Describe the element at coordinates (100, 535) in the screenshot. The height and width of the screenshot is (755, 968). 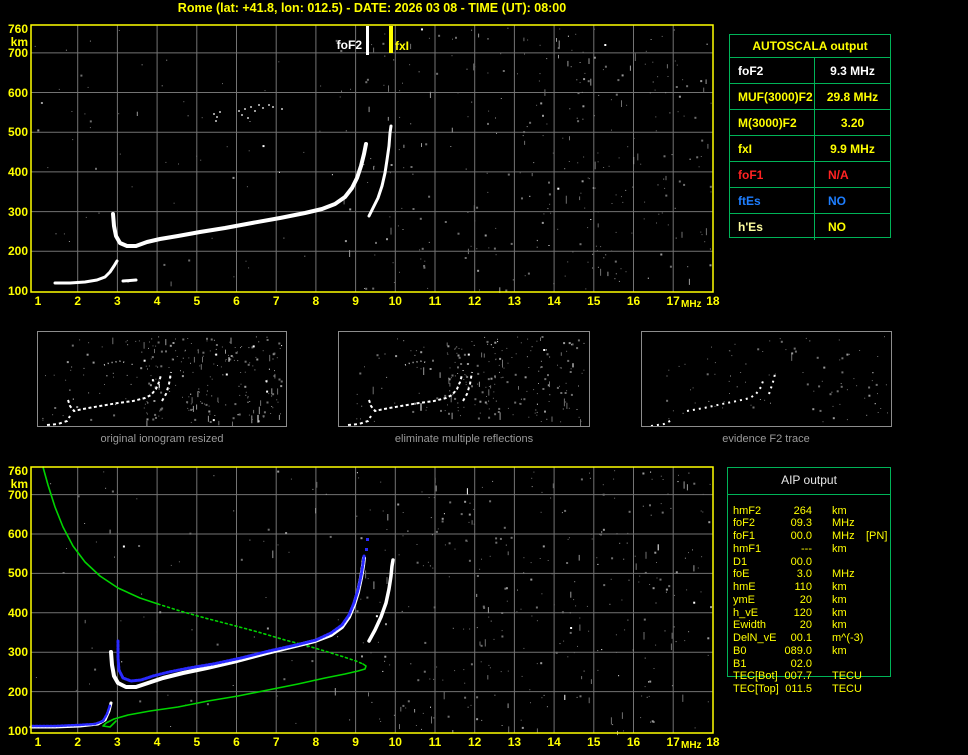
I see `electron-density-profile` at that location.